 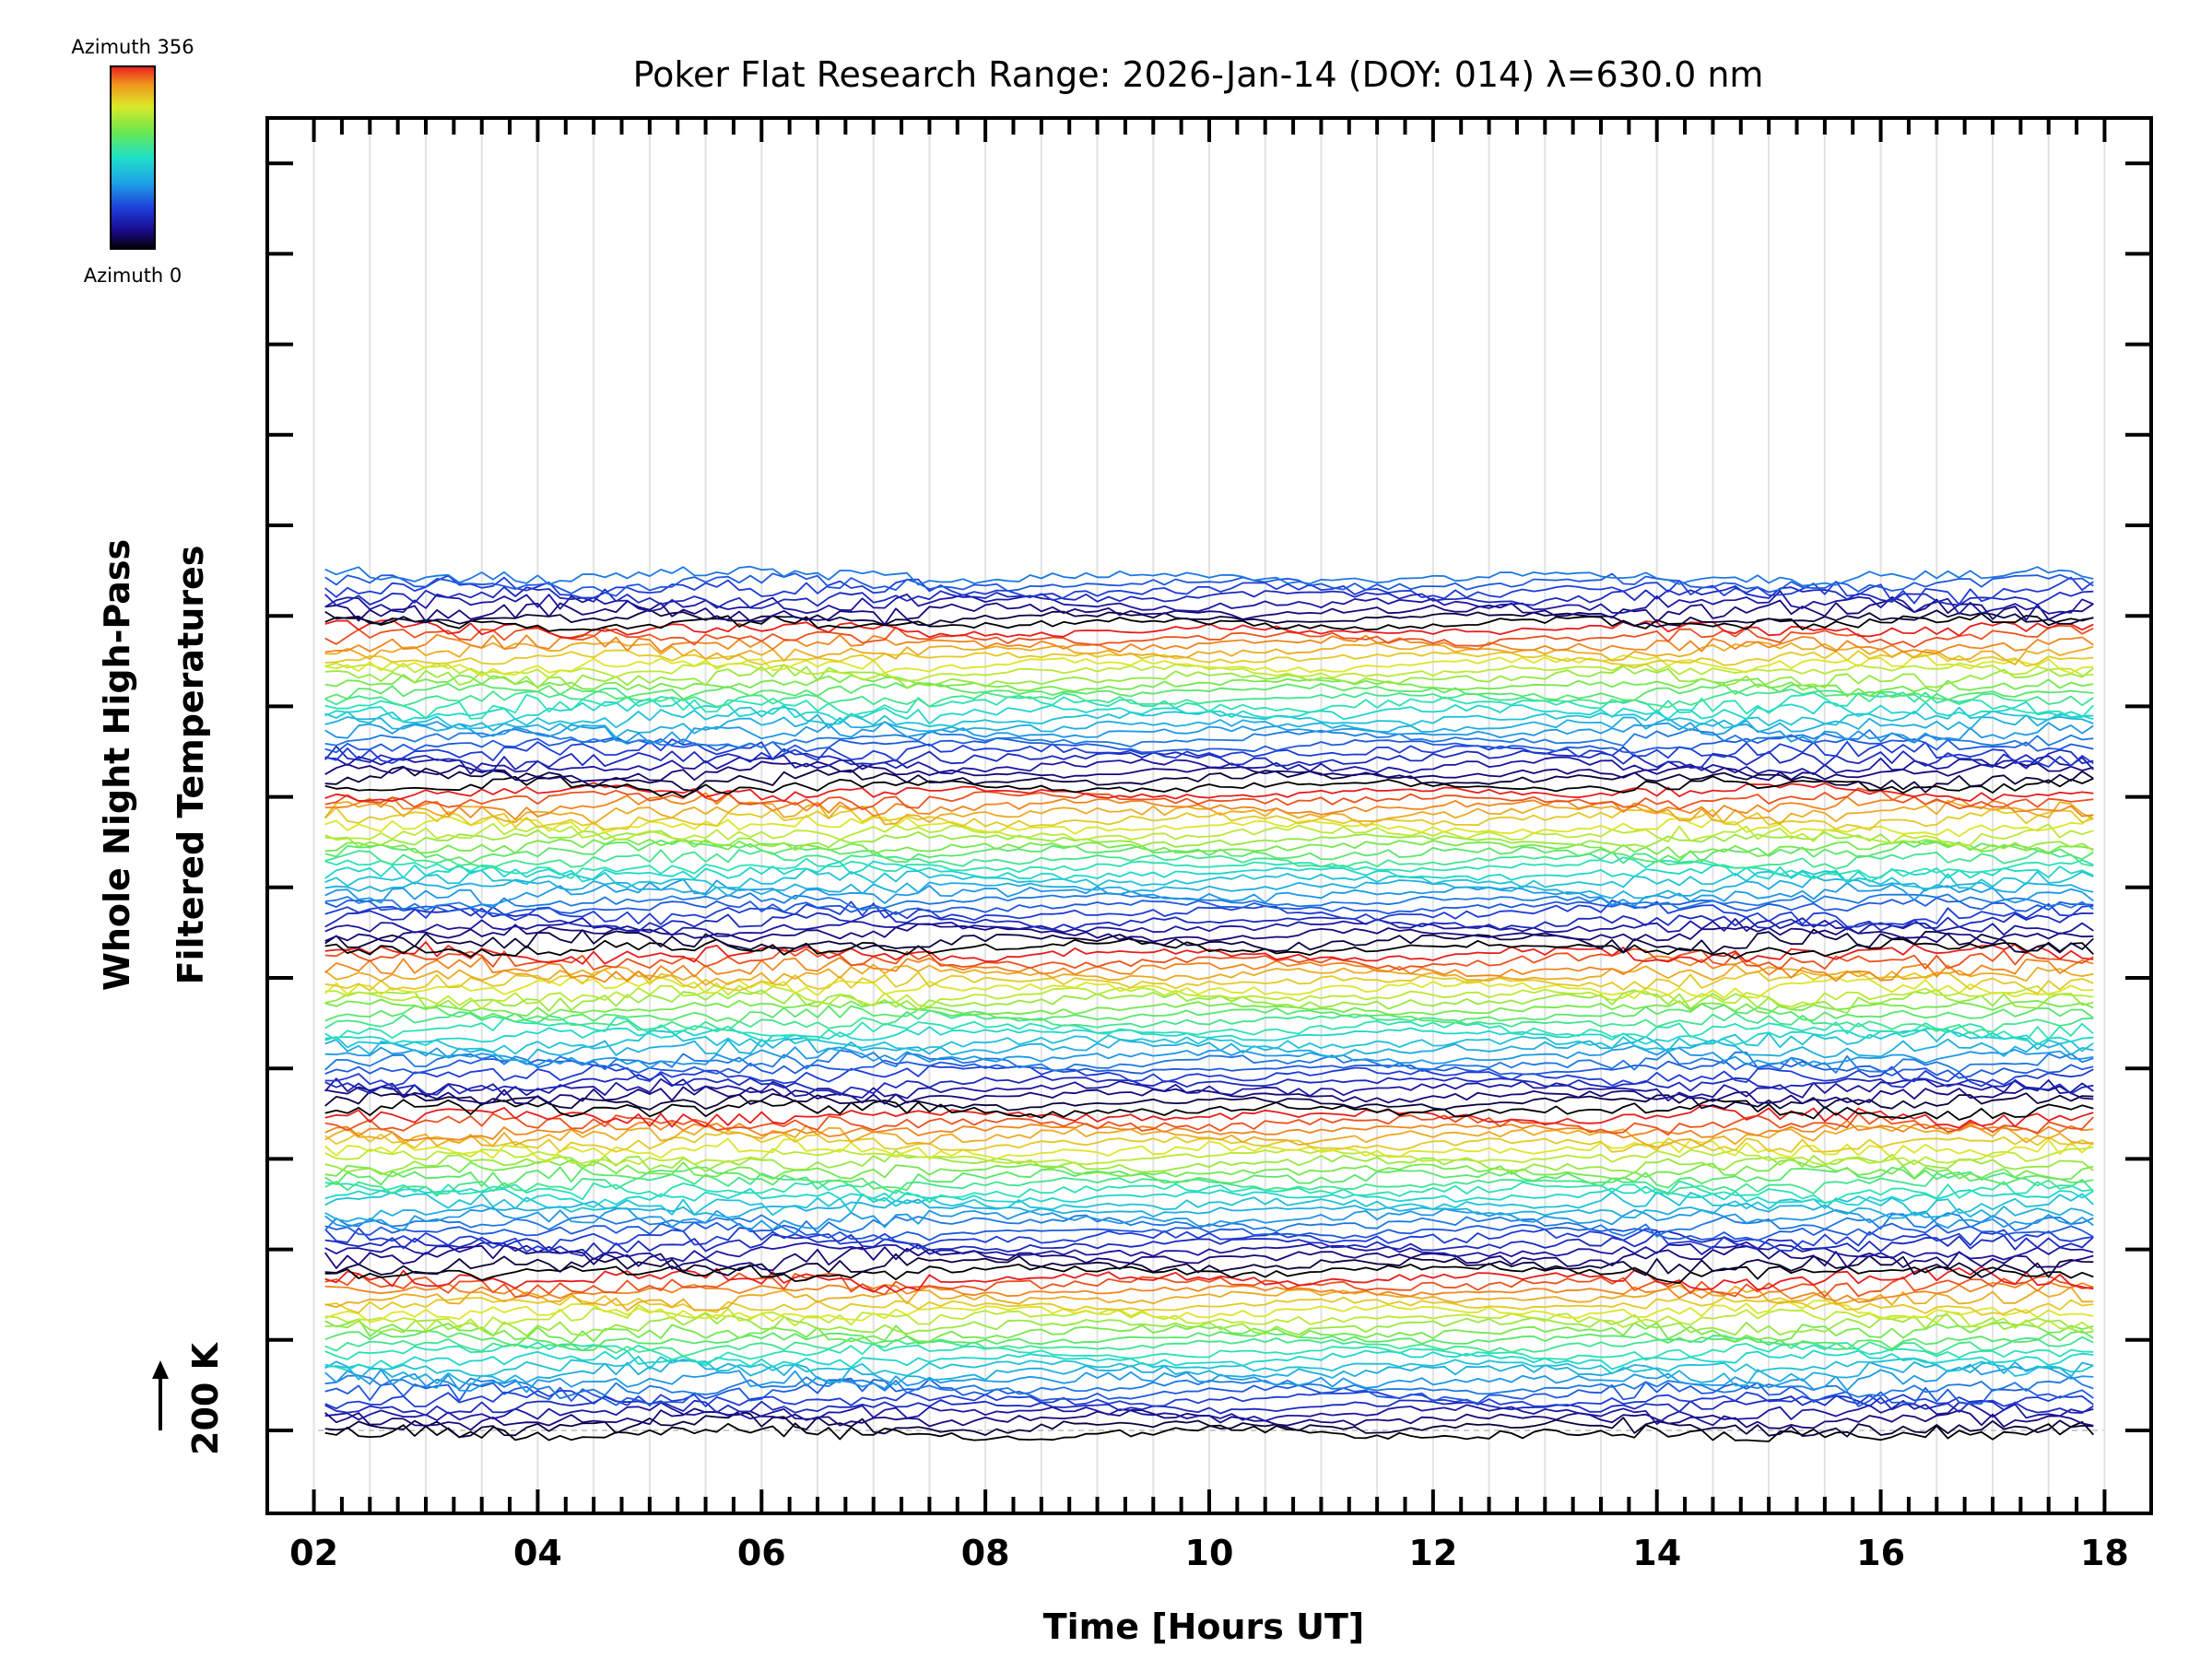 What do you see at coordinates (205, 1398) in the screenshot?
I see `scale-label: 200 K` at bounding box center [205, 1398].